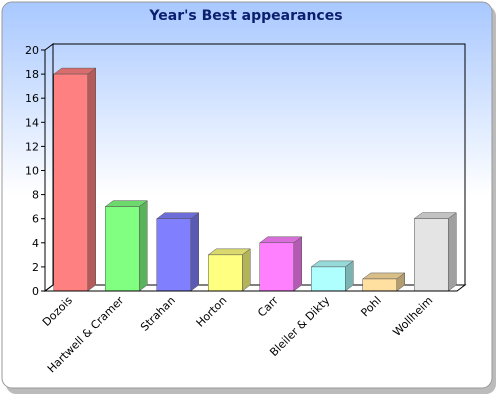 The height and width of the screenshot is (400, 500). Describe the element at coordinates (35, 195) in the screenshot. I see `y-tick-label: 8` at that location.